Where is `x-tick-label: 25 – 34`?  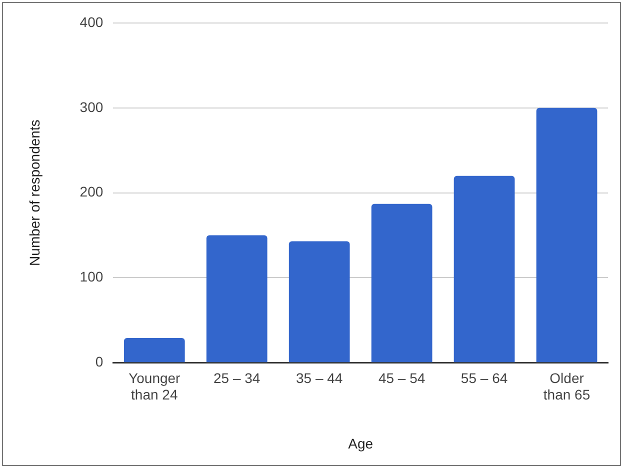
x-tick-label: 25 – 34 is located at coordinates (237, 378).